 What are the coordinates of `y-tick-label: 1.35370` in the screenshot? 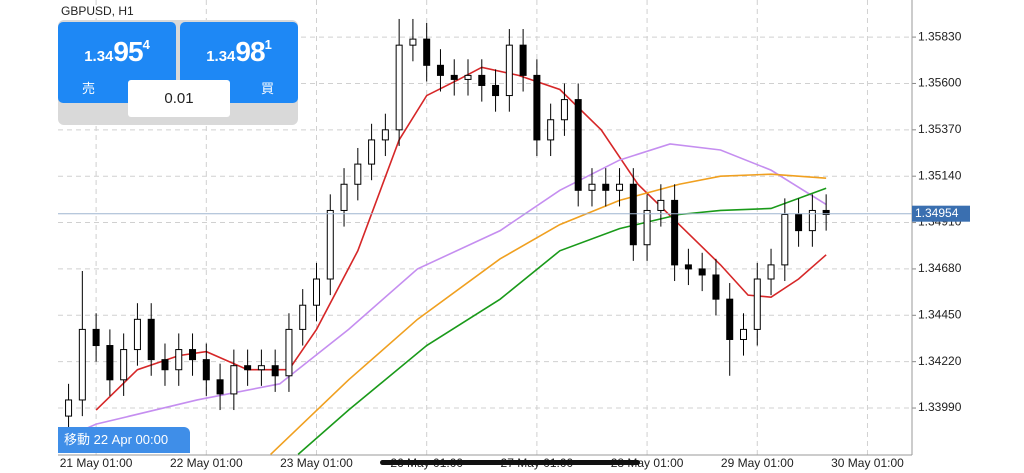 It's located at (940, 129).